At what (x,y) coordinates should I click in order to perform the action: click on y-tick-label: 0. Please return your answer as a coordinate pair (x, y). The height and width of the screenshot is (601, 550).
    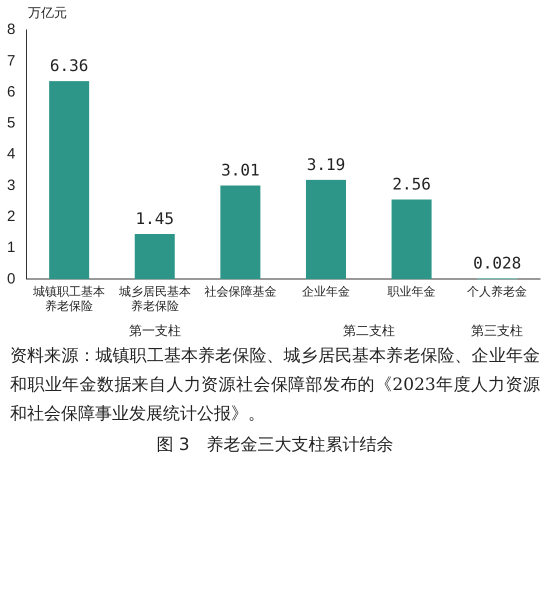
    Looking at the image, I should click on (11, 279).